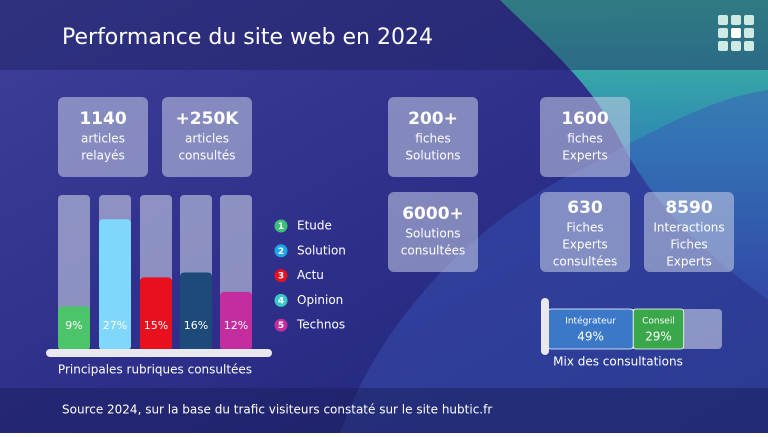 Image resolution: width=768 pixels, height=437 pixels. What do you see at coordinates (102, 156) in the screenshot?
I see `stat-label: relayés` at bounding box center [102, 156].